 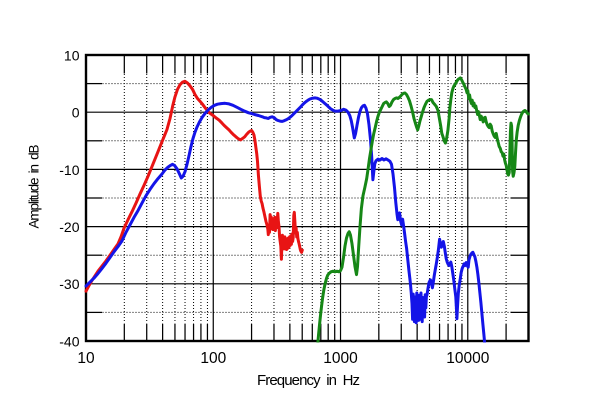 I want to click on svg-text: Frequency in Hz, so click(x=308, y=380).